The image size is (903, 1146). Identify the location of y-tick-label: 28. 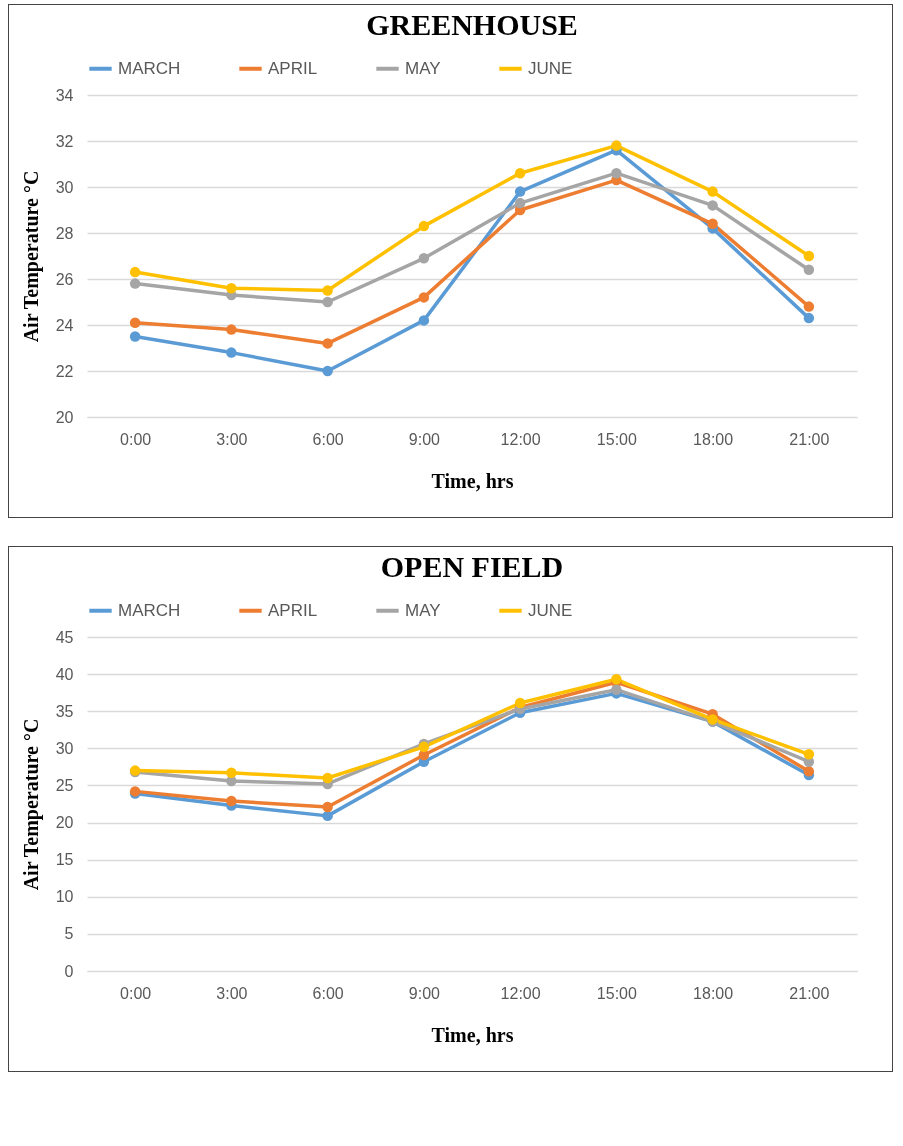
(64, 233).